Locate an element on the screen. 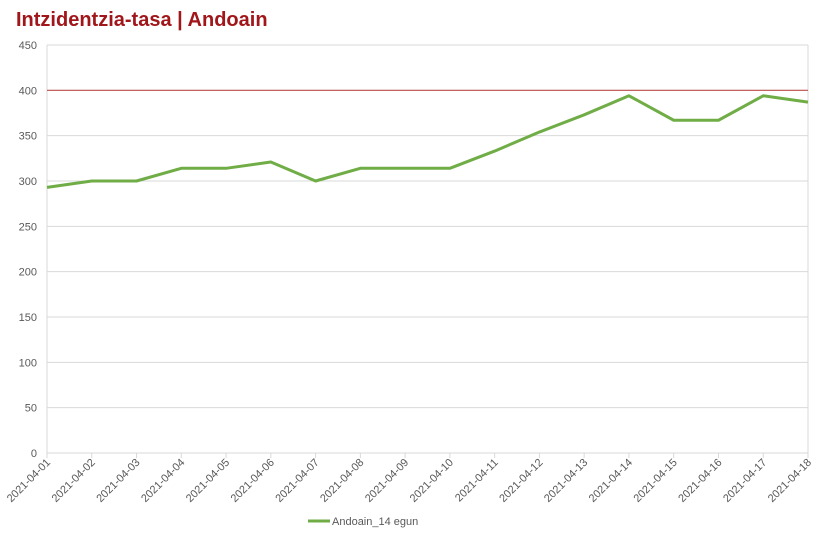 This screenshot has height=540, width=827. x-tick-label: 2021-04-18 is located at coordinates (790, 481).